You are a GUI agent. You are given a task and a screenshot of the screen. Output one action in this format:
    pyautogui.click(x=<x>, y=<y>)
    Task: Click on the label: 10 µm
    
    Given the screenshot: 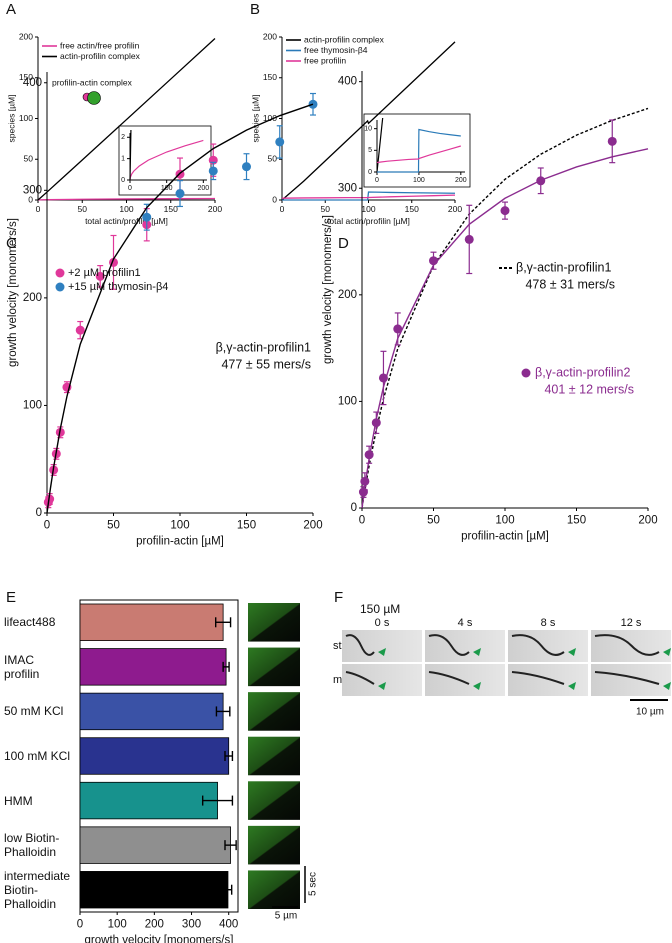 What is the action you would take?
    pyautogui.click(x=650, y=712)
    